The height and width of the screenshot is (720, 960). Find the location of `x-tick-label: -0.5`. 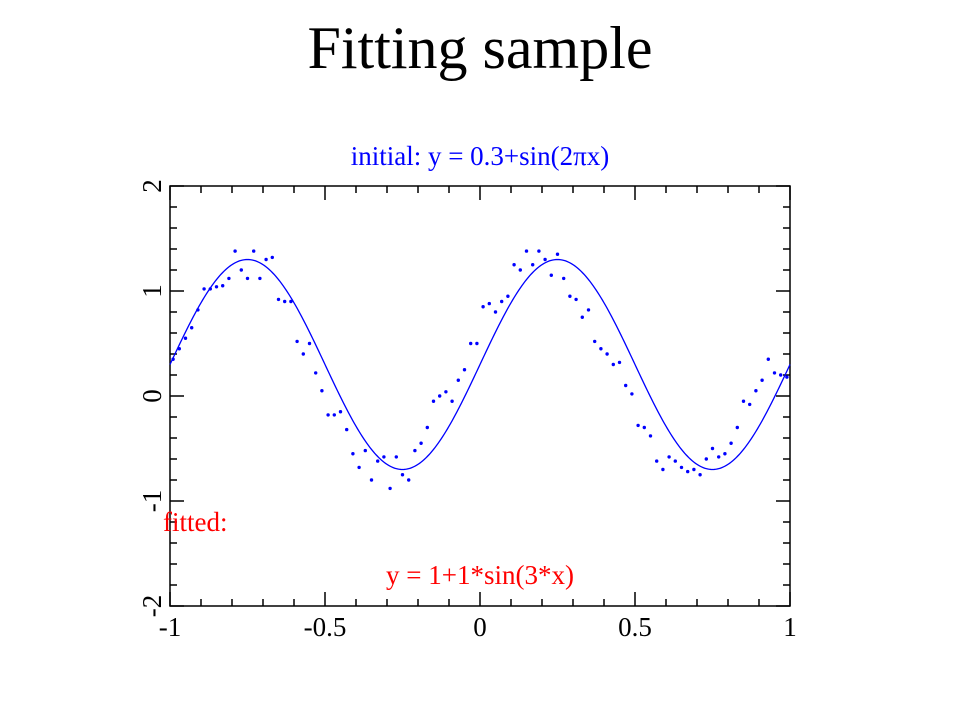

x-tick-label: -0.5 is located at coordinates (325, 627).